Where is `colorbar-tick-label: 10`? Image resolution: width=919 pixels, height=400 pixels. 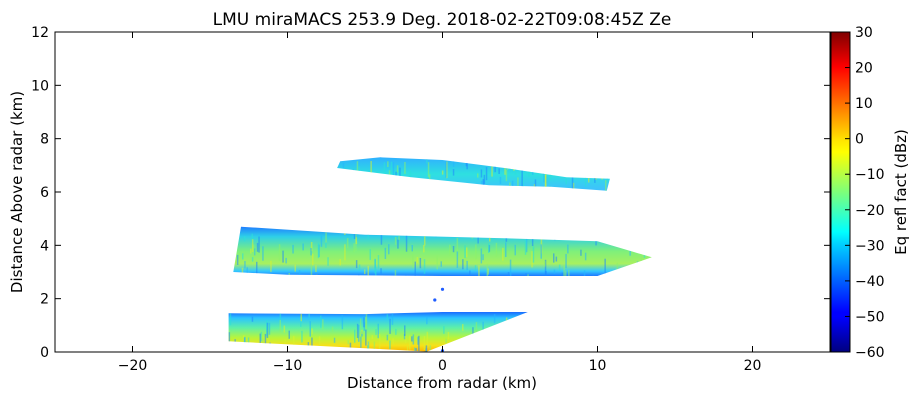 colorbar-tick-label: 10 is located at coordinates (864, 104).